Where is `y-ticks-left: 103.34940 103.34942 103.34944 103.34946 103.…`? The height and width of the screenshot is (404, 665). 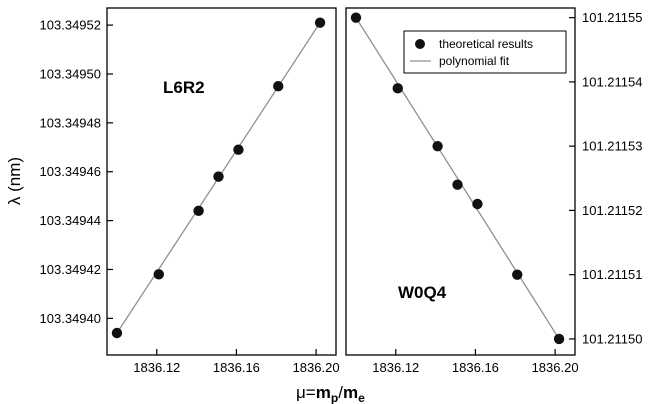
y-ticks-left: 103.34940 103.34942 103.34944 103.34946 103.… is located at coordinates (76, 172).